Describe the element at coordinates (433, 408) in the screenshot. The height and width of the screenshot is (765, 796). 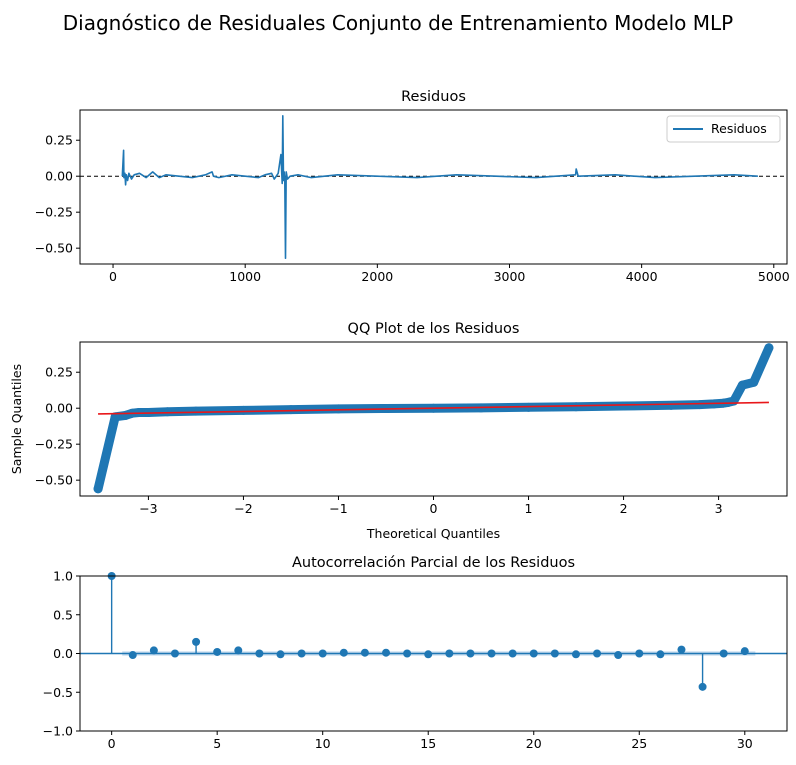
I see `qq-fit-line` at that location.